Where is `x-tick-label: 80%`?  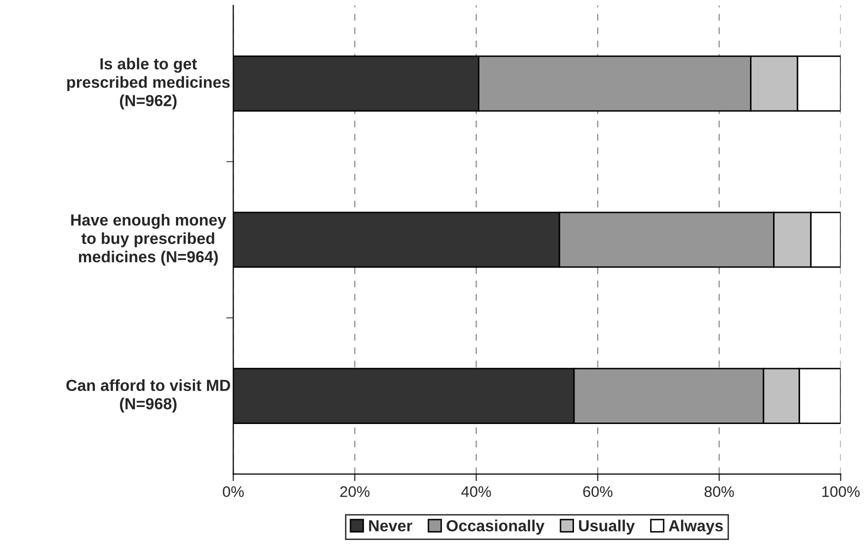
x-tick-label: 80% is located at coordinates (719, 492).